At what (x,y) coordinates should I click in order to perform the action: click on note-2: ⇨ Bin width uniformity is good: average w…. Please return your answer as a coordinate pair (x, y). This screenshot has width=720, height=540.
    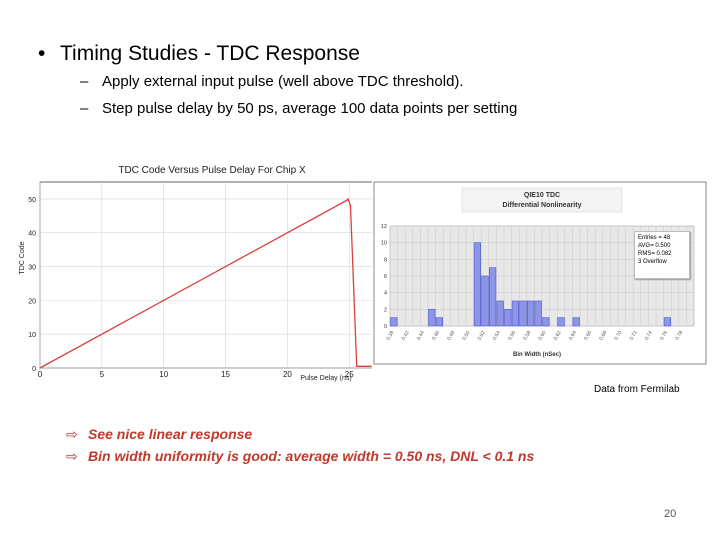
    Looking at the image, I should click on (300, 456).